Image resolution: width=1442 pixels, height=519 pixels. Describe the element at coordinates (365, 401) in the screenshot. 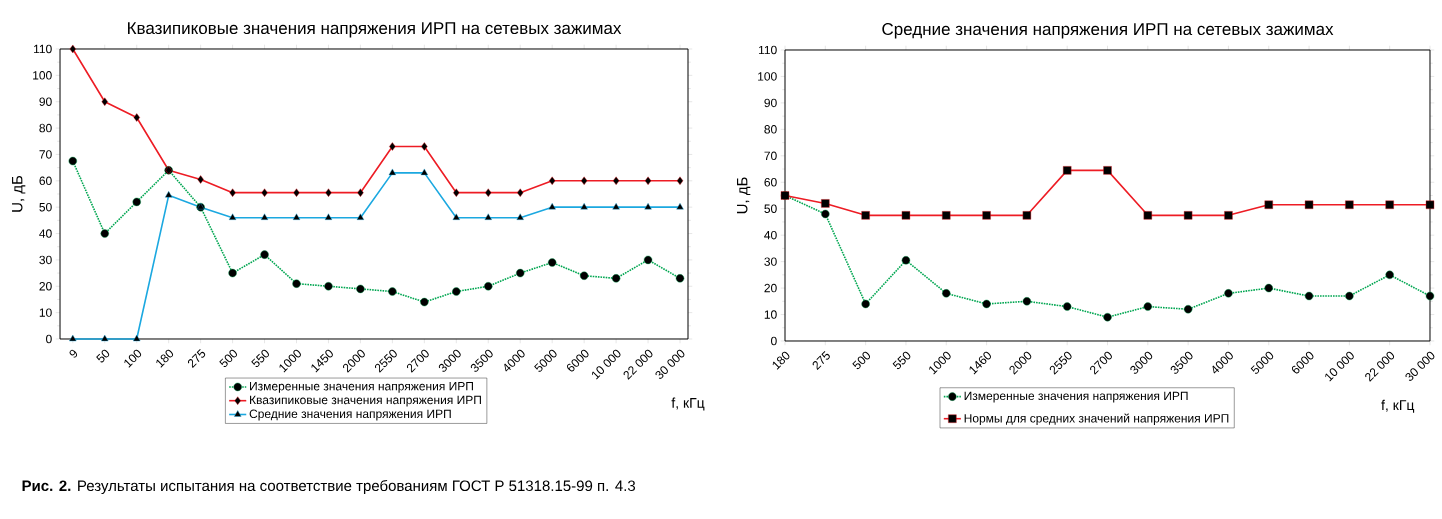

I see `legend-label: Квазипиковые значения напряжения ИРП` at that location.